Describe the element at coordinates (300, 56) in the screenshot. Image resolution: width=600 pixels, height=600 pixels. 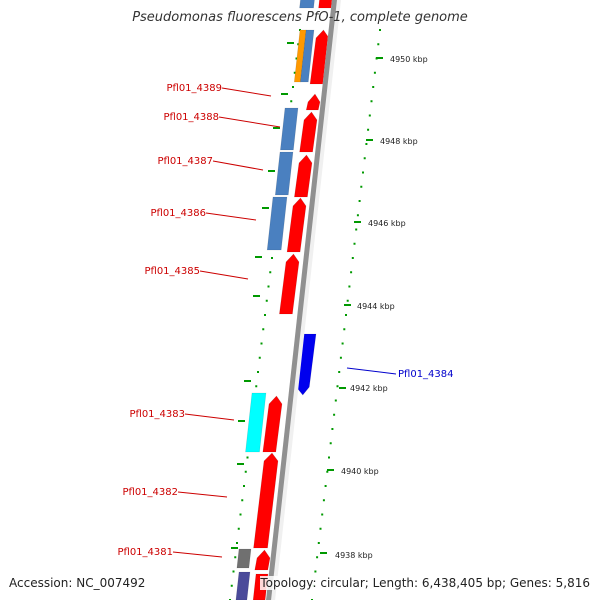
I see `cds-orange-feature` at that location.